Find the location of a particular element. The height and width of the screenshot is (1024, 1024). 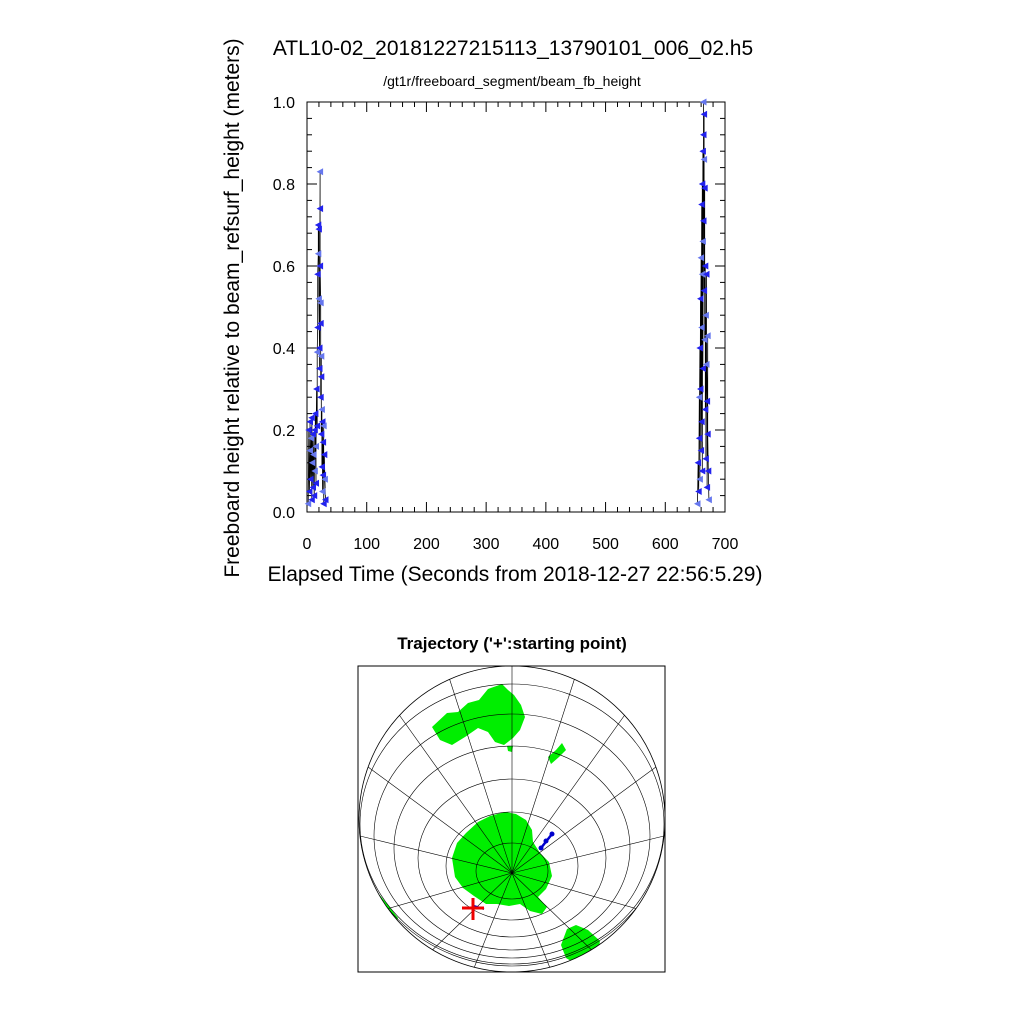

y-tick-label: 1.0 is located at coordinates (284, 103).